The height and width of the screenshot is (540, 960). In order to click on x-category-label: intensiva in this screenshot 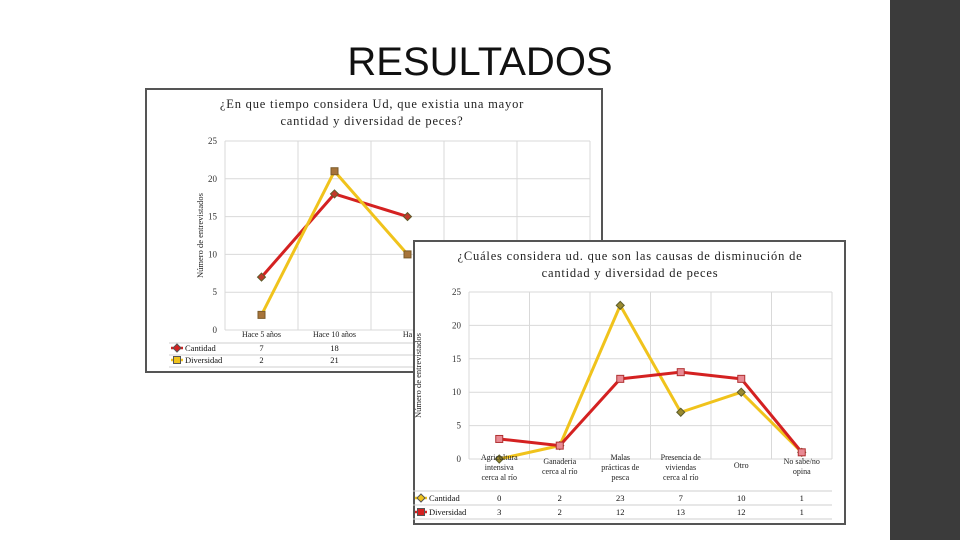, I will do `click(499, 467)`.